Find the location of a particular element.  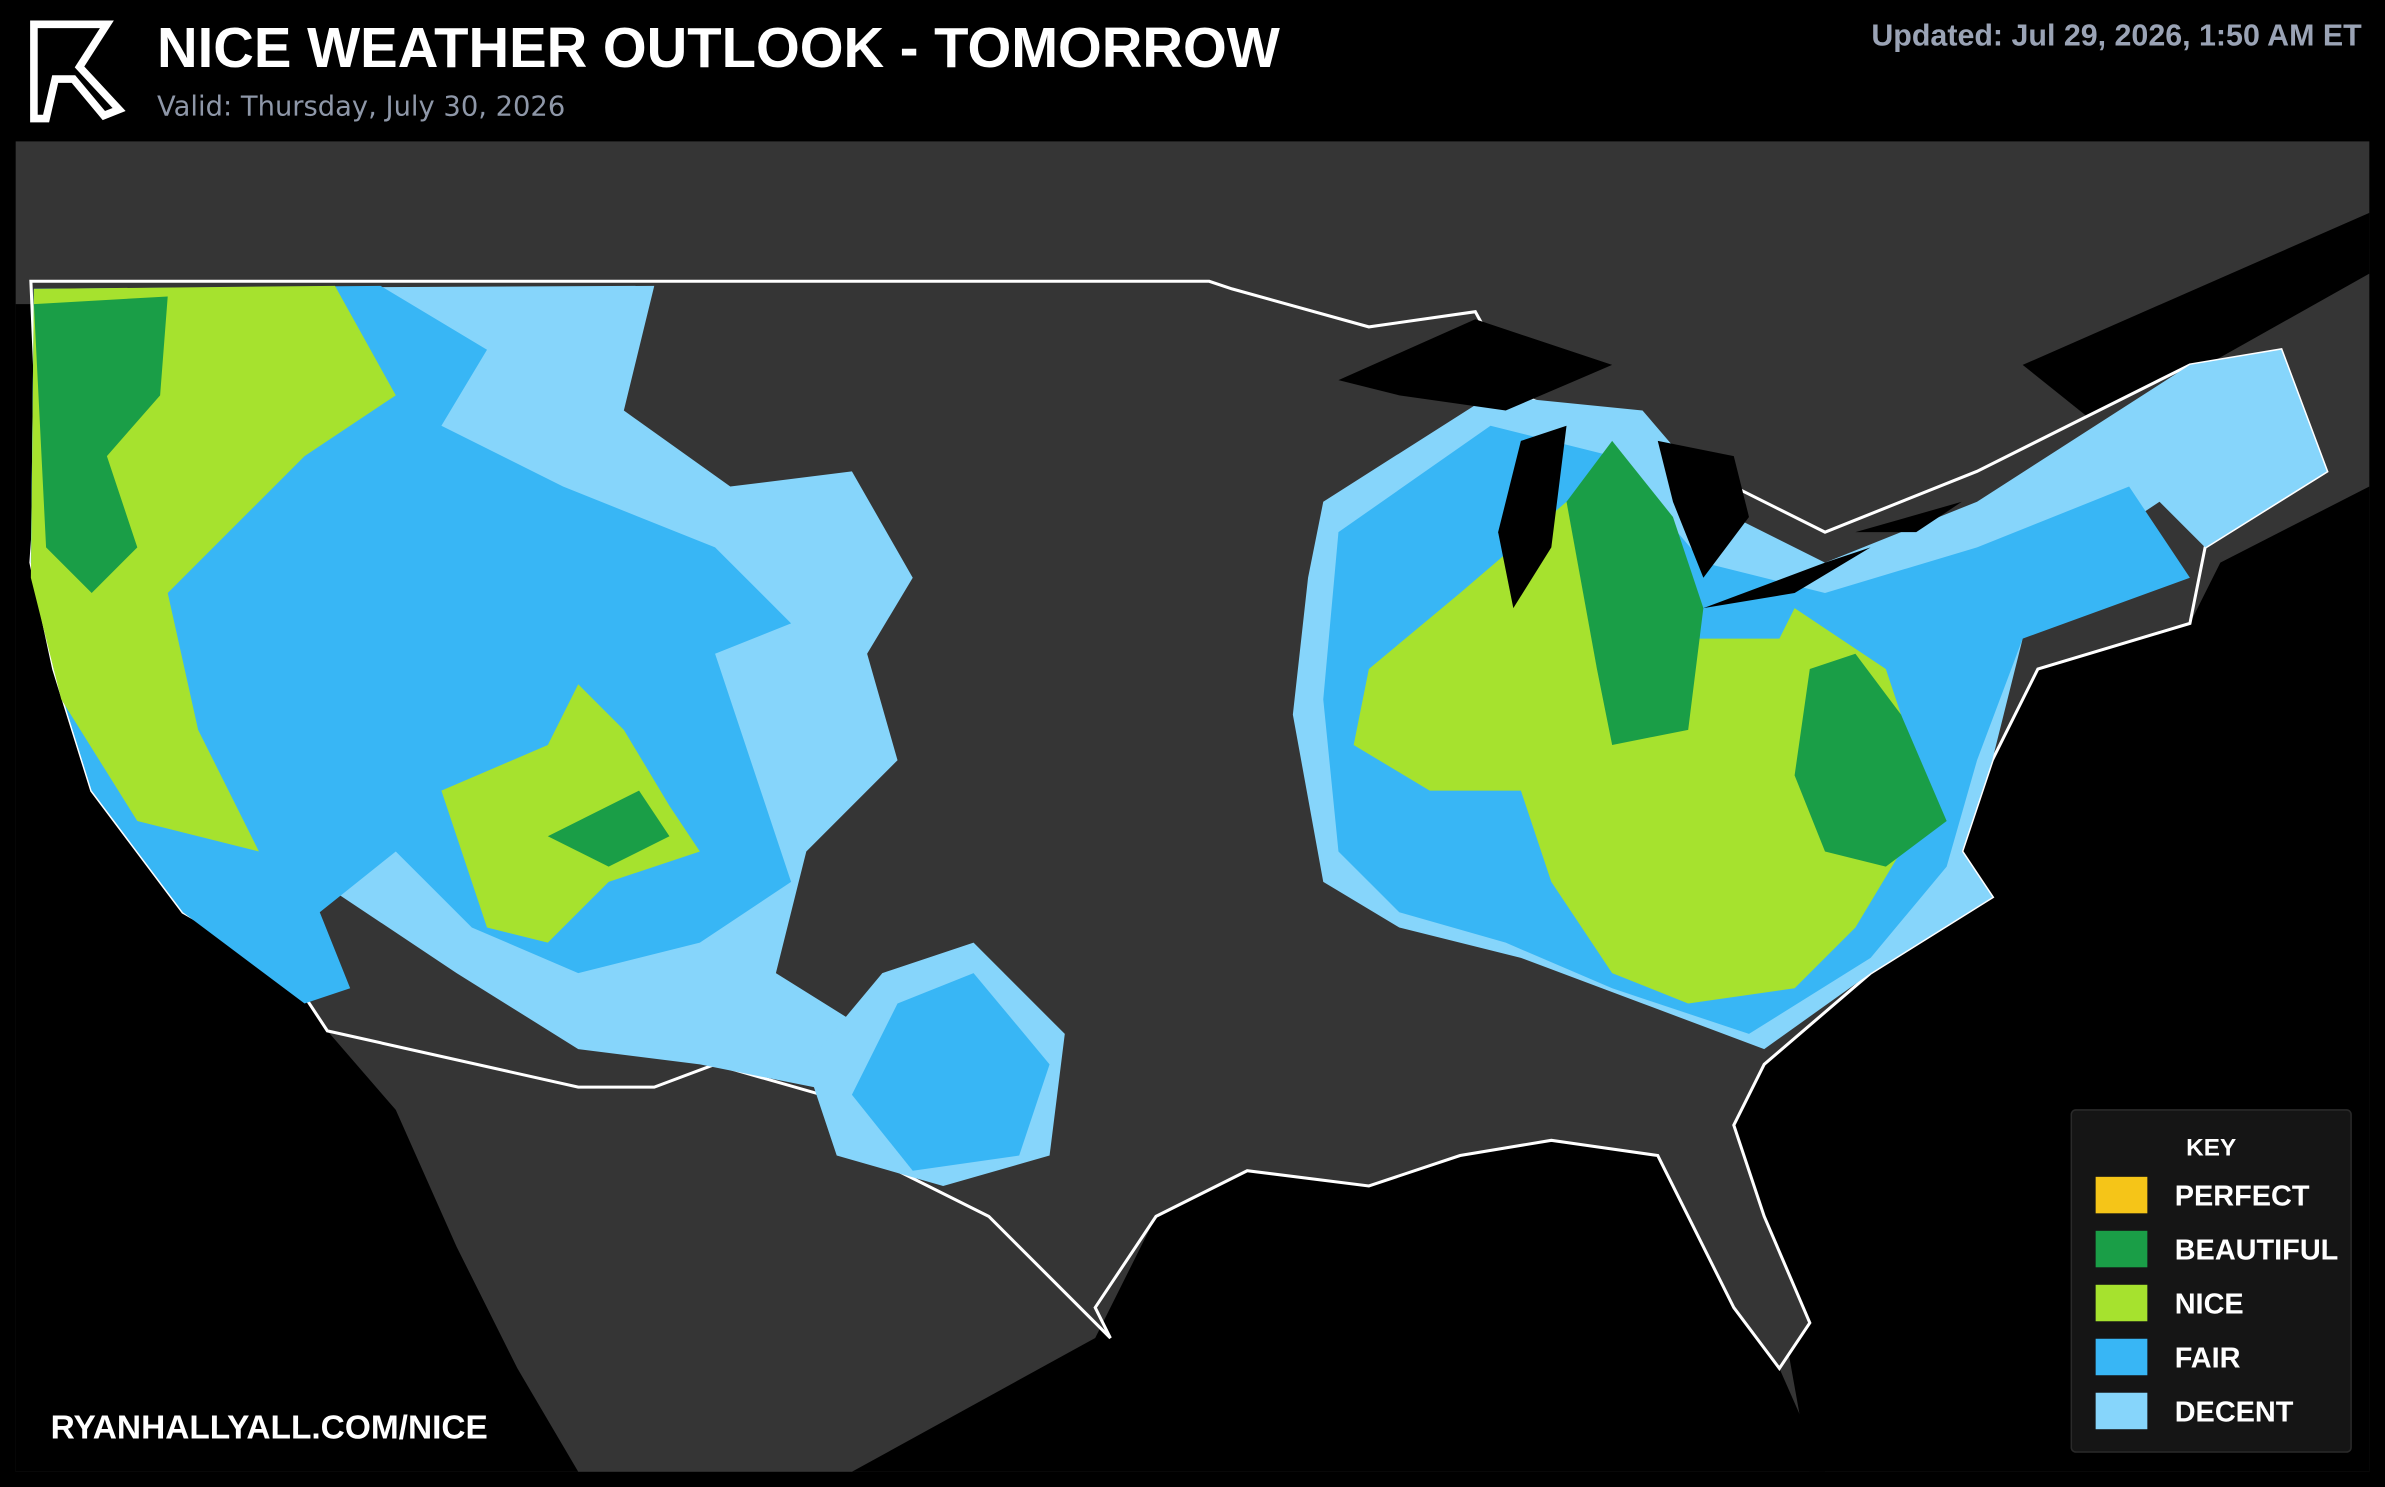

legend: KEY PERFECT BEAUTIFUL NICE FAIR DECENT is located at coordinates (2211, 1281).